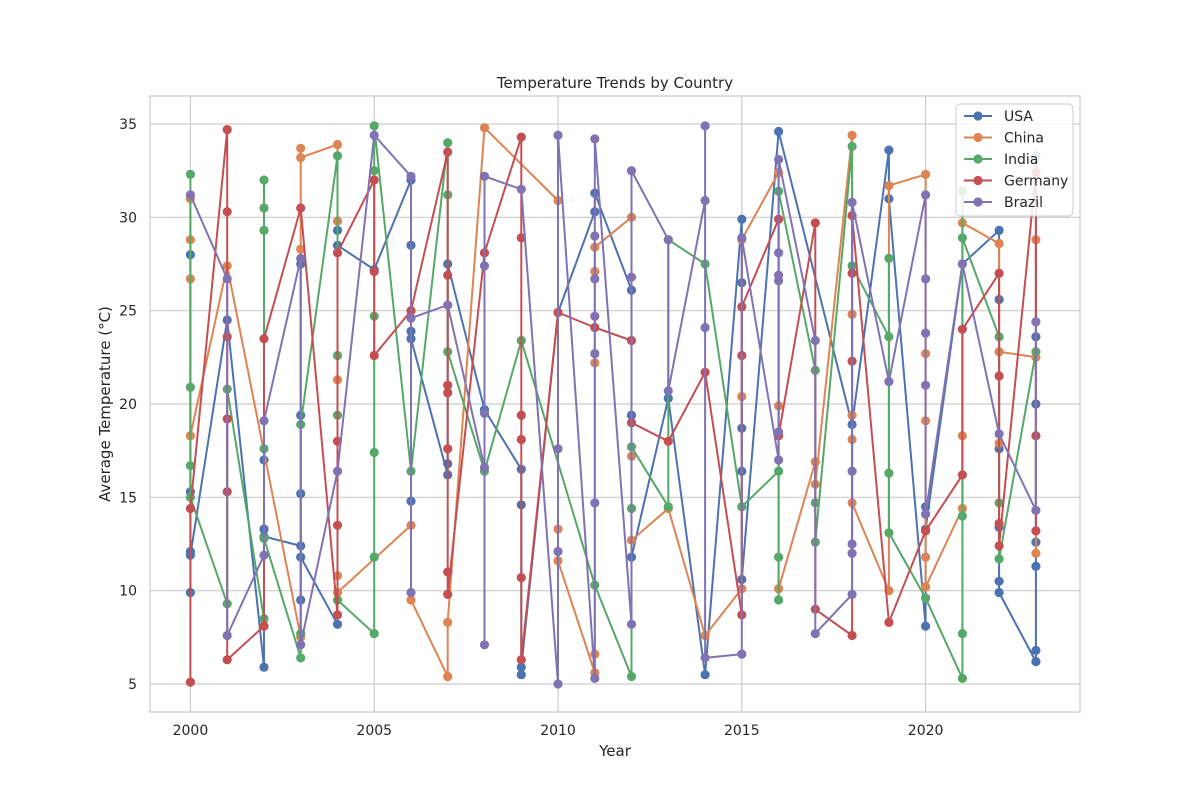 The width and height of the screenshot is (1200, 800). Describe the element at coordinates (128, 592) in the screenshot. I see `y-tick-label: 10` at that location.